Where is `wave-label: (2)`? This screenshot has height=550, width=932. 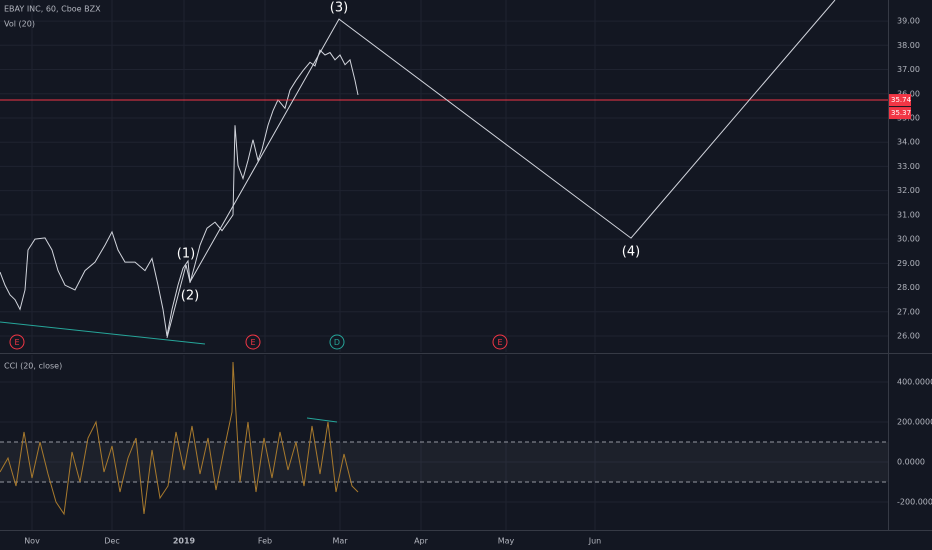
wave-label: (2) is located at coordinates (190, 295).